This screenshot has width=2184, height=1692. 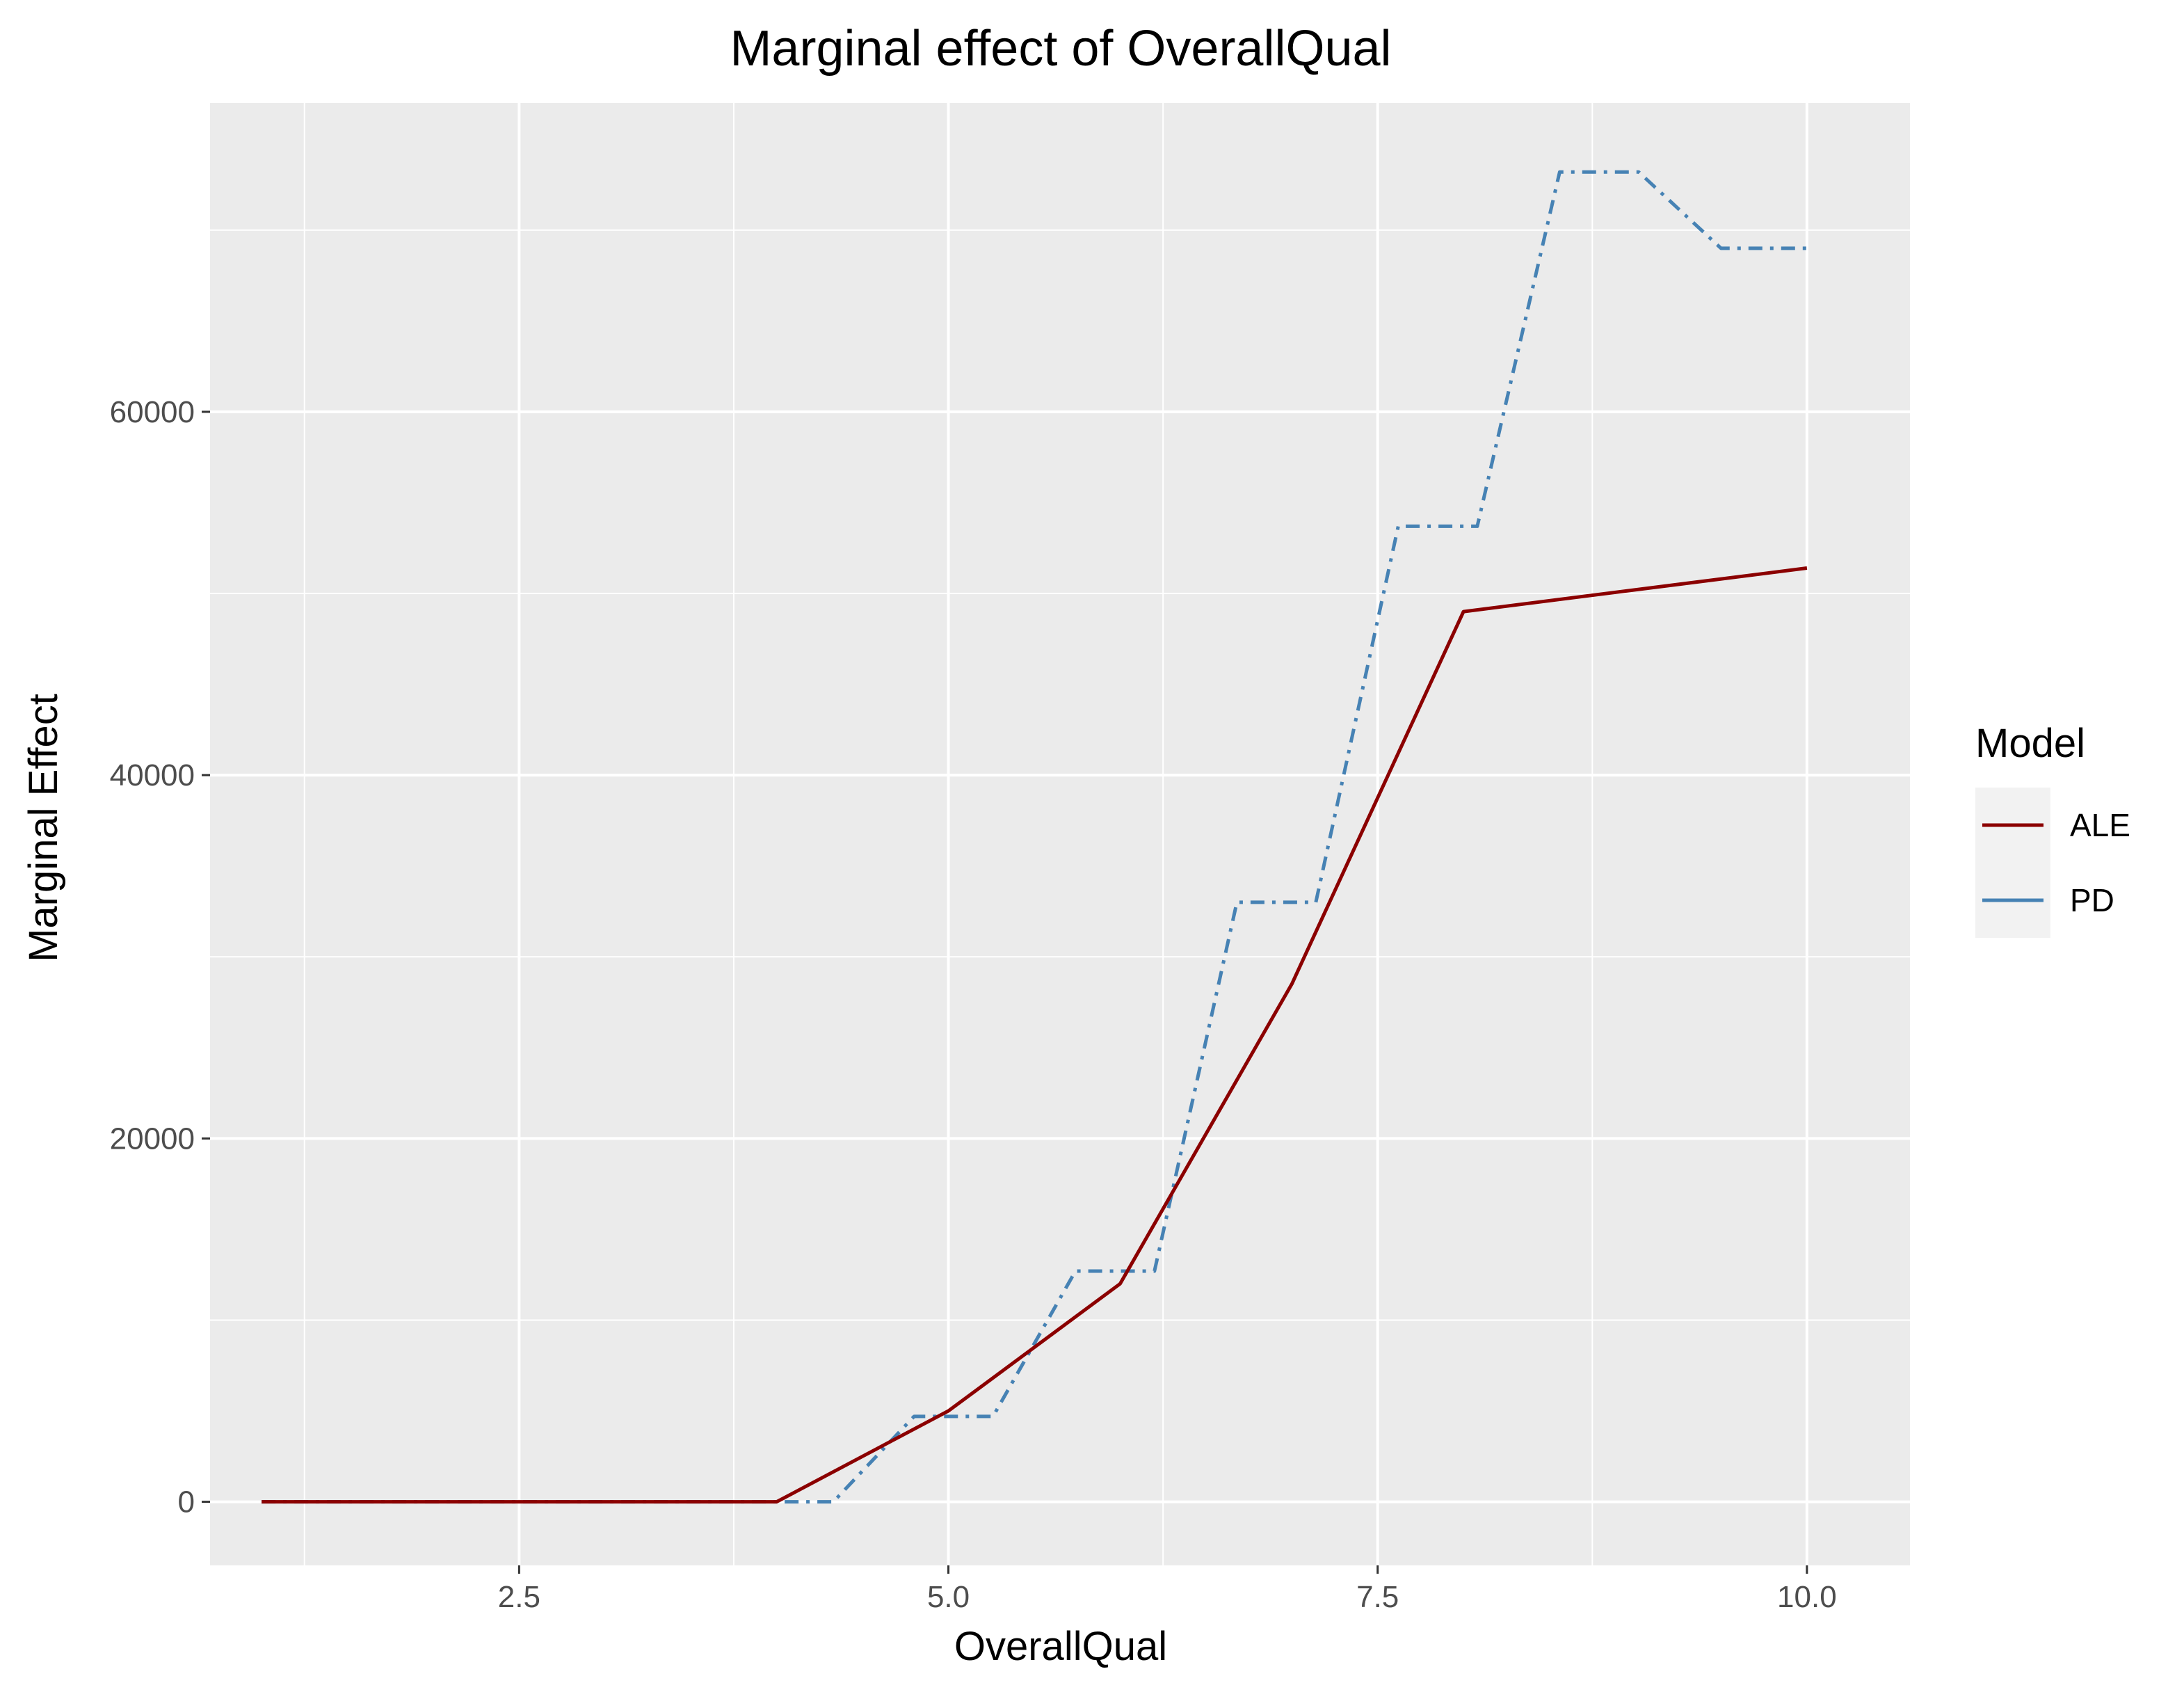 What do you see at coordinates (948, 1597) in the screenshot?
I see `x-tick-label-1: 5.0` at bounding box center [948, 1597].